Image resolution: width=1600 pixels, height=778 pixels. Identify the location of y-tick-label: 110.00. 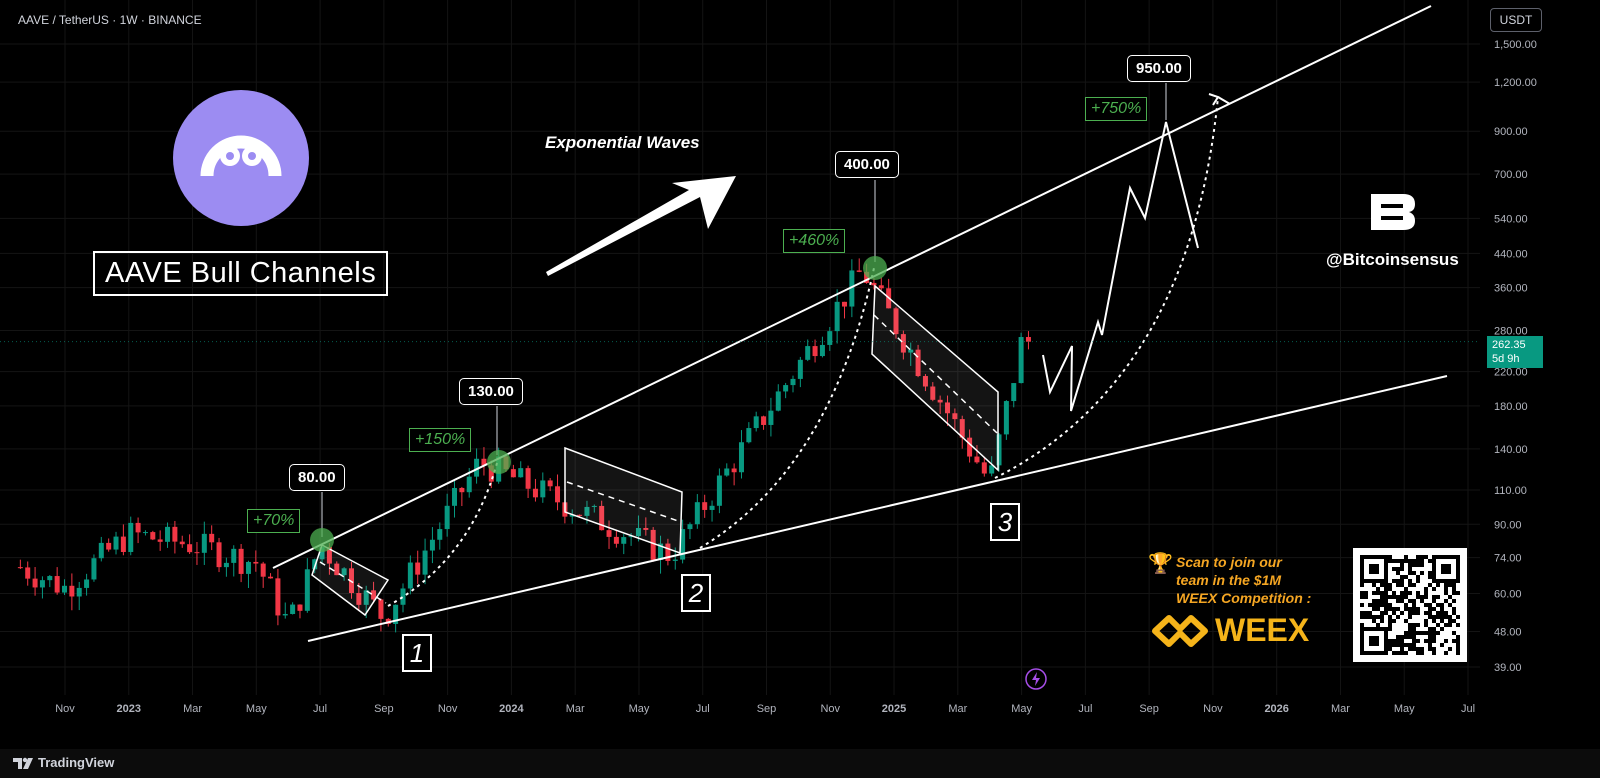
(1510, 491).